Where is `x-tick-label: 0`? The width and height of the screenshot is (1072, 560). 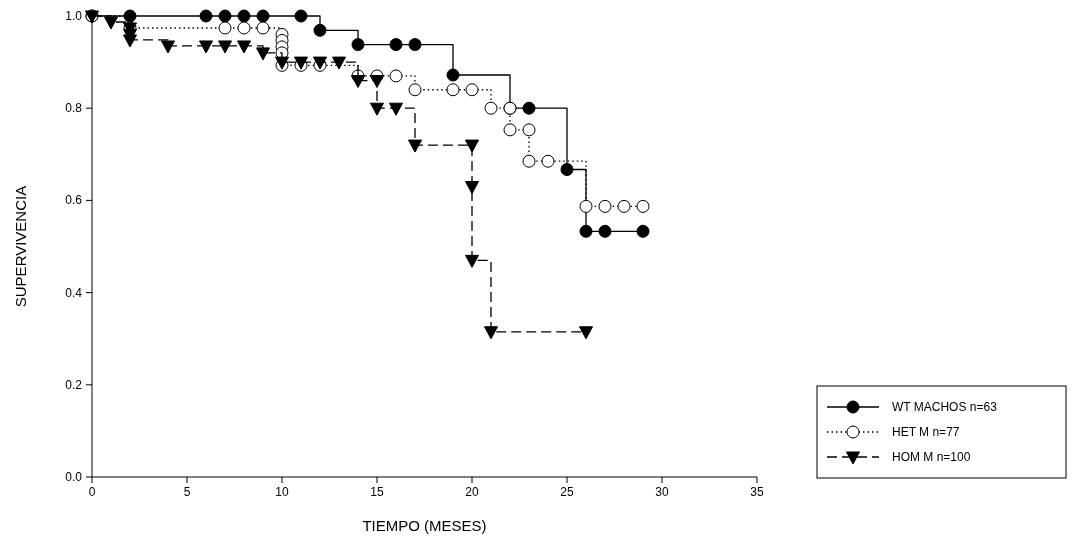
x-tick-label: 0 is located at coordinates (92, 492).